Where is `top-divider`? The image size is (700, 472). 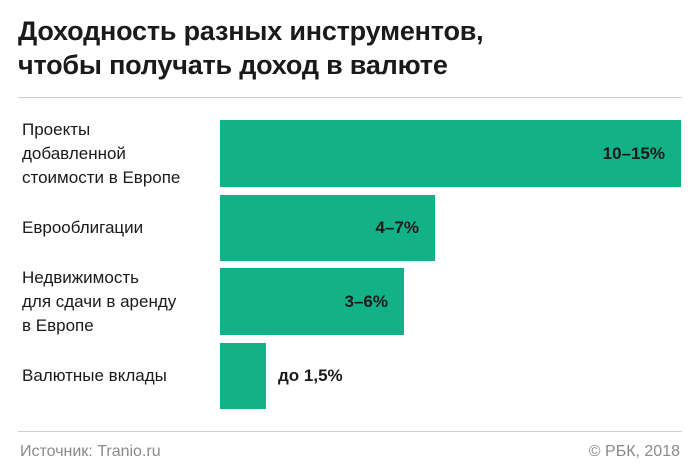
top-divider is located at coordinates (350, 97).